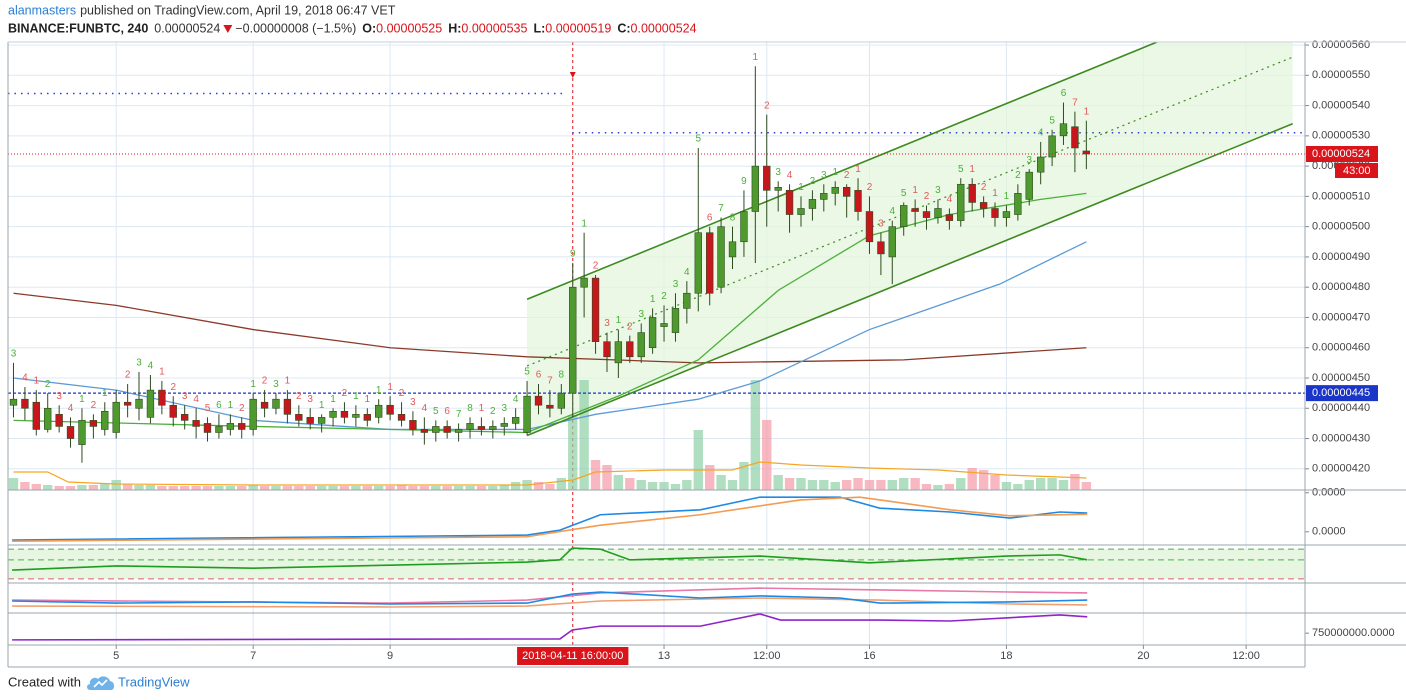 This screenshot has width=1406, height=700. What do you see at coordinates (1353, 633) in the screenshot?
I see `pane-y-tick-label: 750000000.0000` at bounding box center [1353, 633].